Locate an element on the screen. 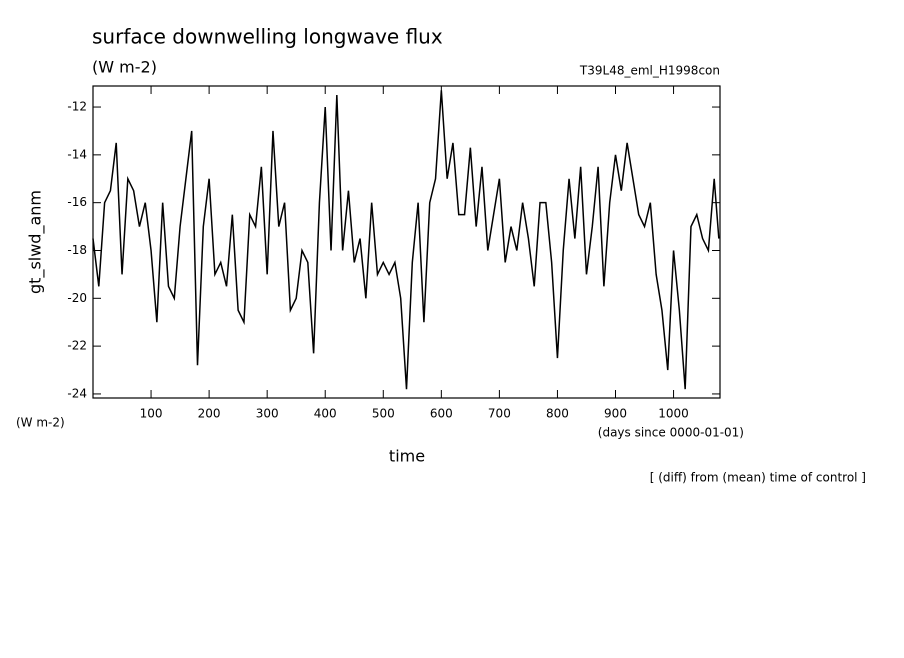 The height and width of the screenshot is (658, 904). x-axis-label: time is located at coordinates (407, 456).